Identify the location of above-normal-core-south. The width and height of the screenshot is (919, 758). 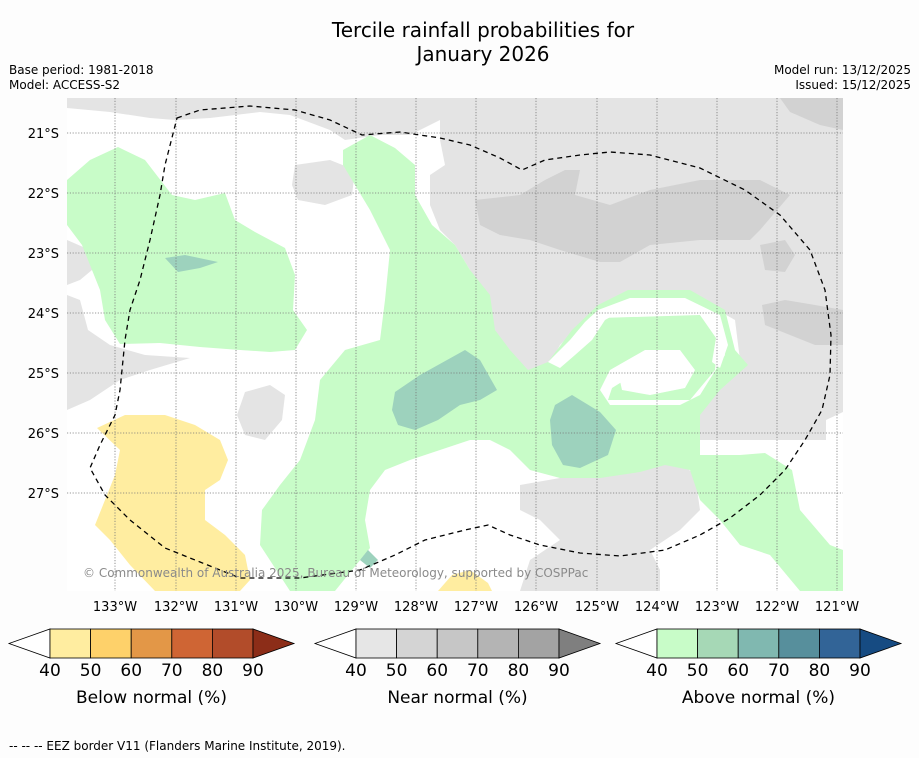
(369, 559).